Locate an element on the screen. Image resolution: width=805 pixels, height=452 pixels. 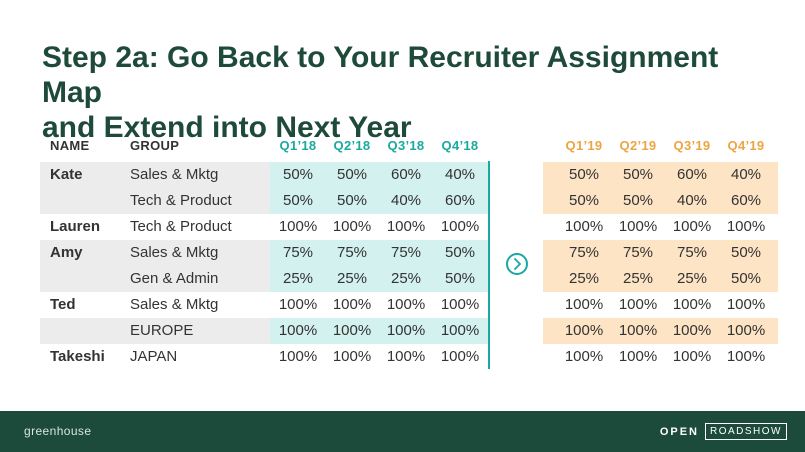
cell-2019: 60% is located at coordinates (692, 174).